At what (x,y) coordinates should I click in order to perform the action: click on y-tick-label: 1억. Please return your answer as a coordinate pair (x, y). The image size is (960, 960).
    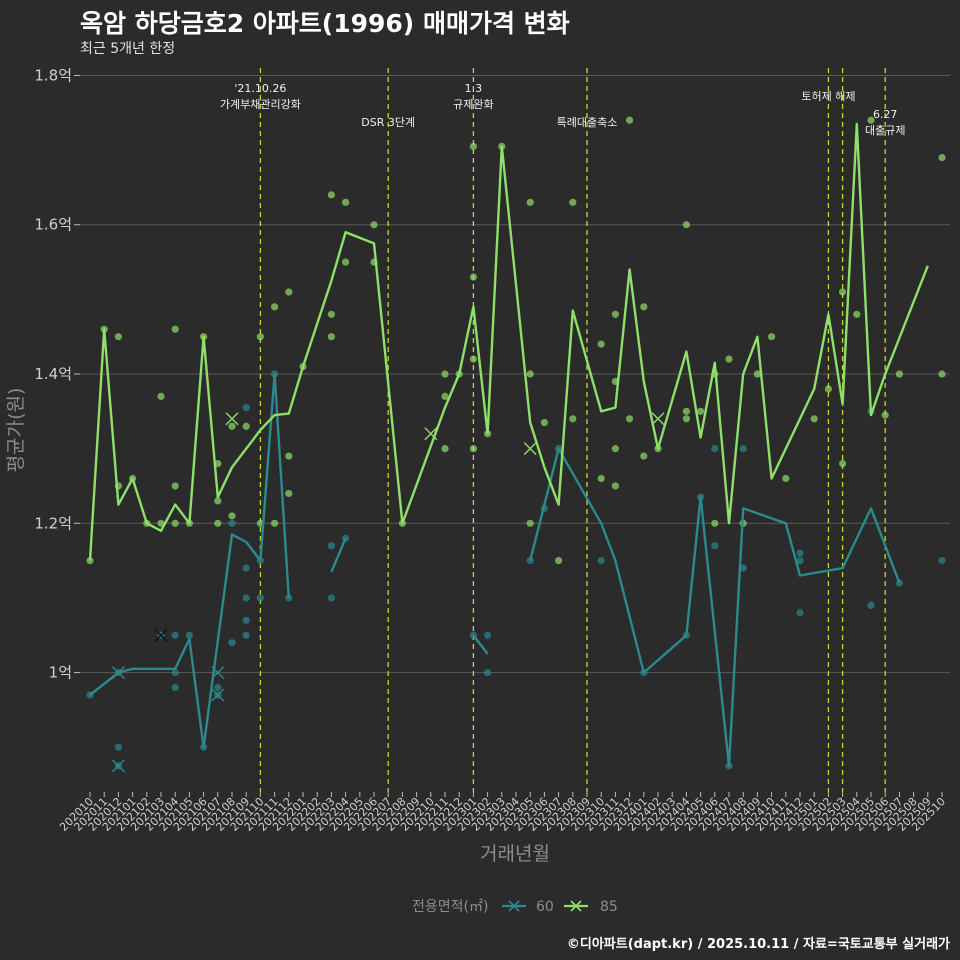
    Looking at the image, I should click on (60, 673).